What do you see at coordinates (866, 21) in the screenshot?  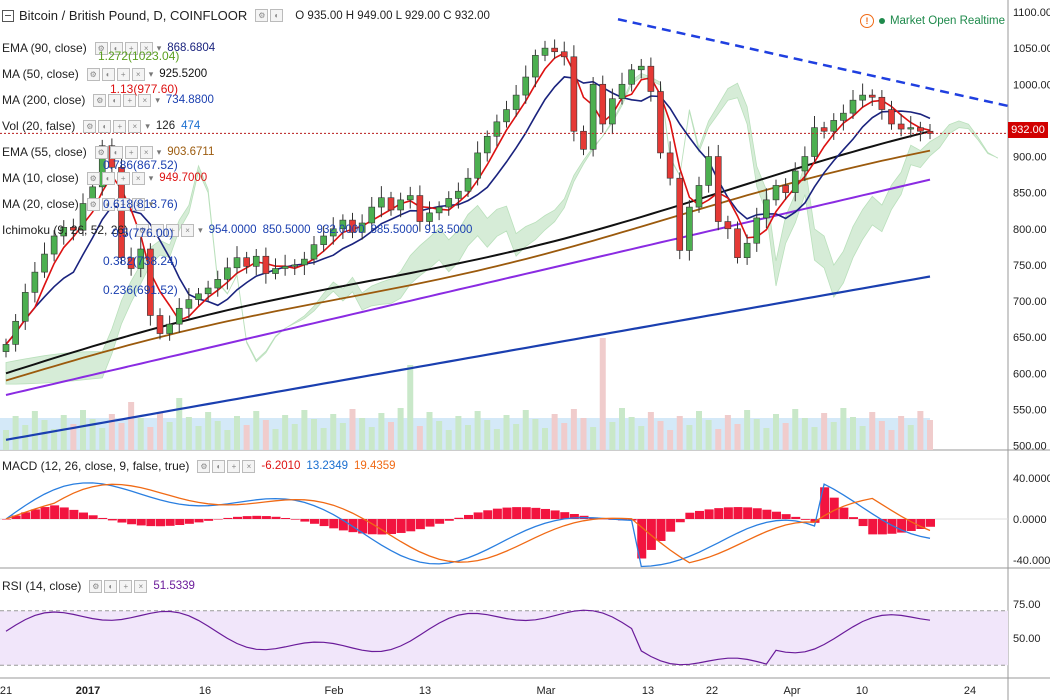 I see `warning-icon: !` at bounding box center [866, 21].